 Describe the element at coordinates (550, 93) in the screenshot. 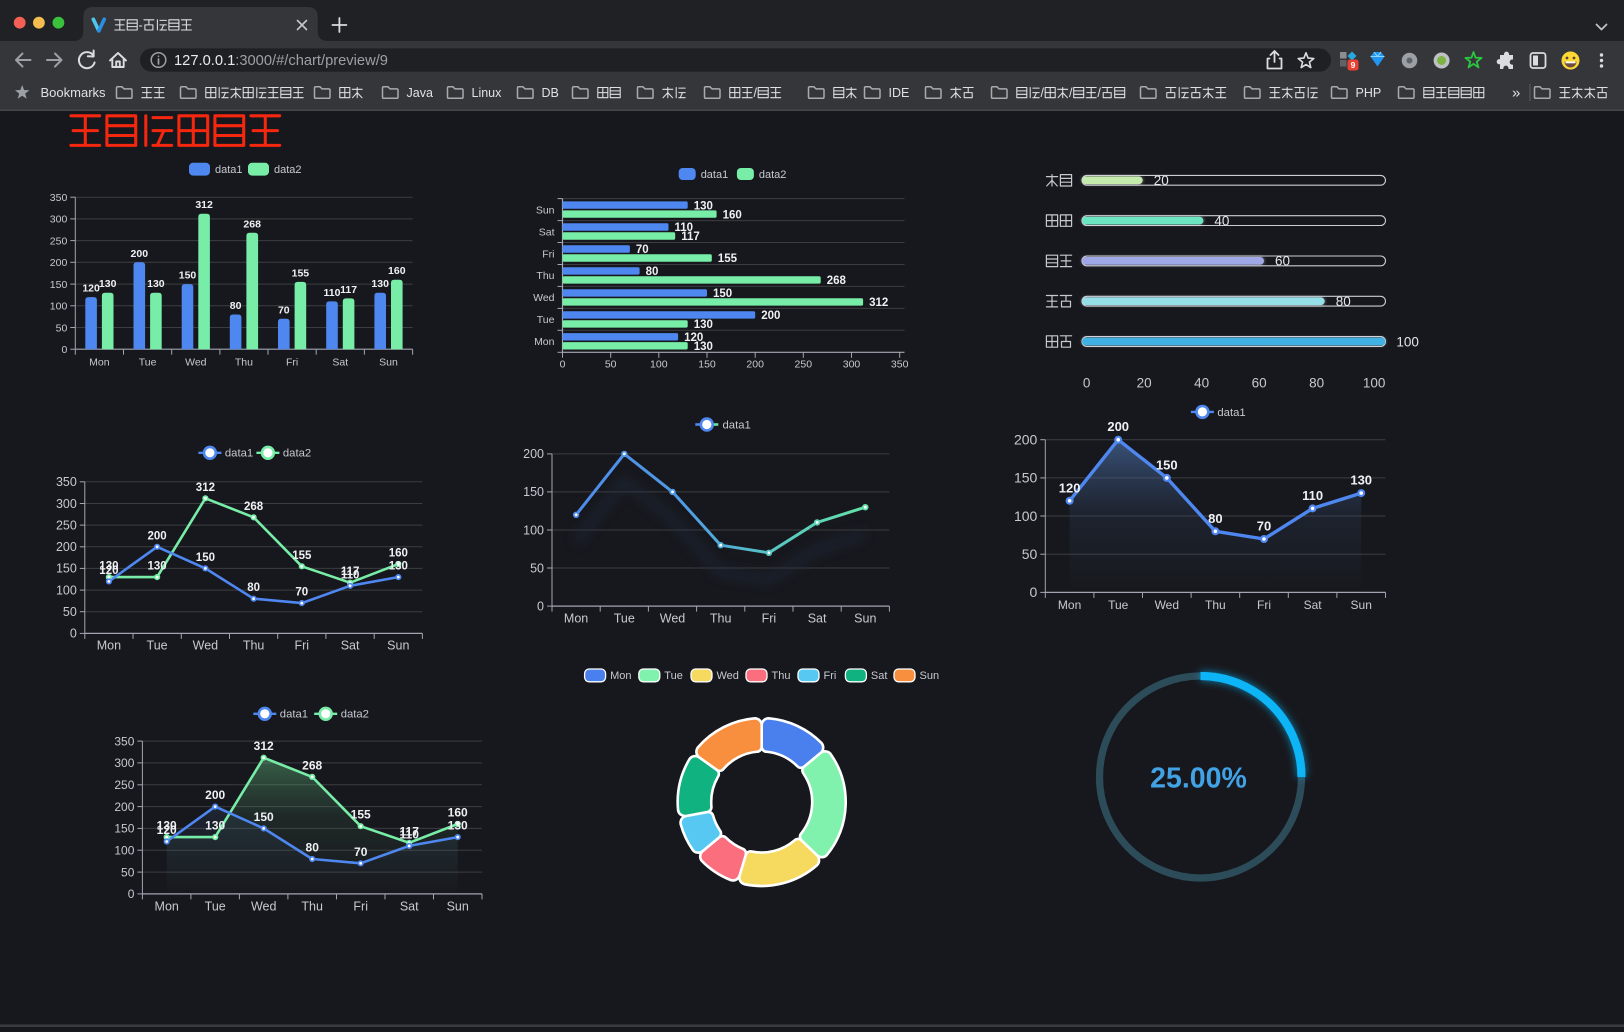

I see `svg-text: DB` at that location.